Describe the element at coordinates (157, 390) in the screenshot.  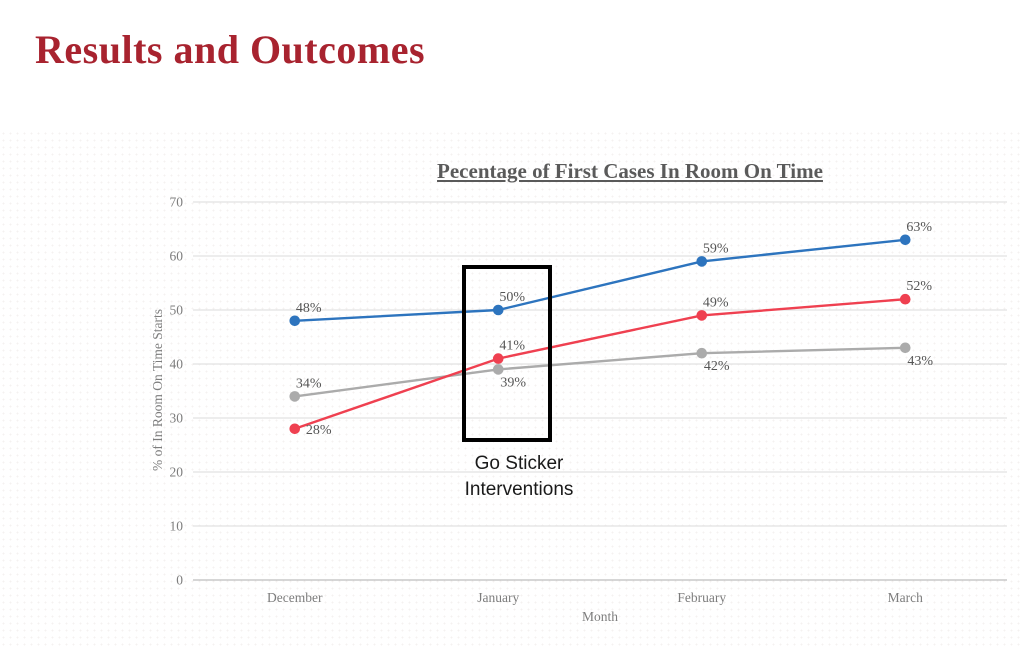
I see `y-axis-label: % of In Room On Time Starts` at that location.